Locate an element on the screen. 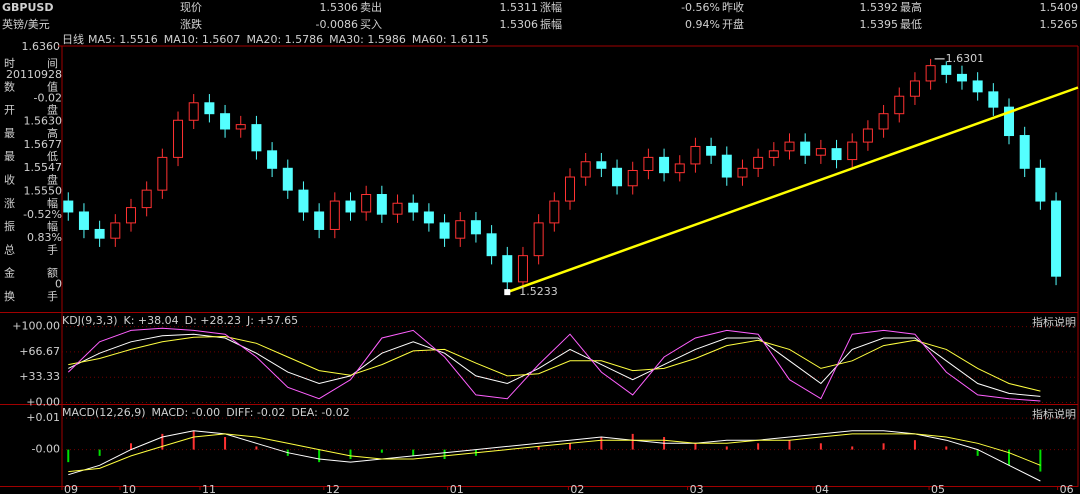  legend-entry: MACD: -0.00 is located at coordinates (186, 412).